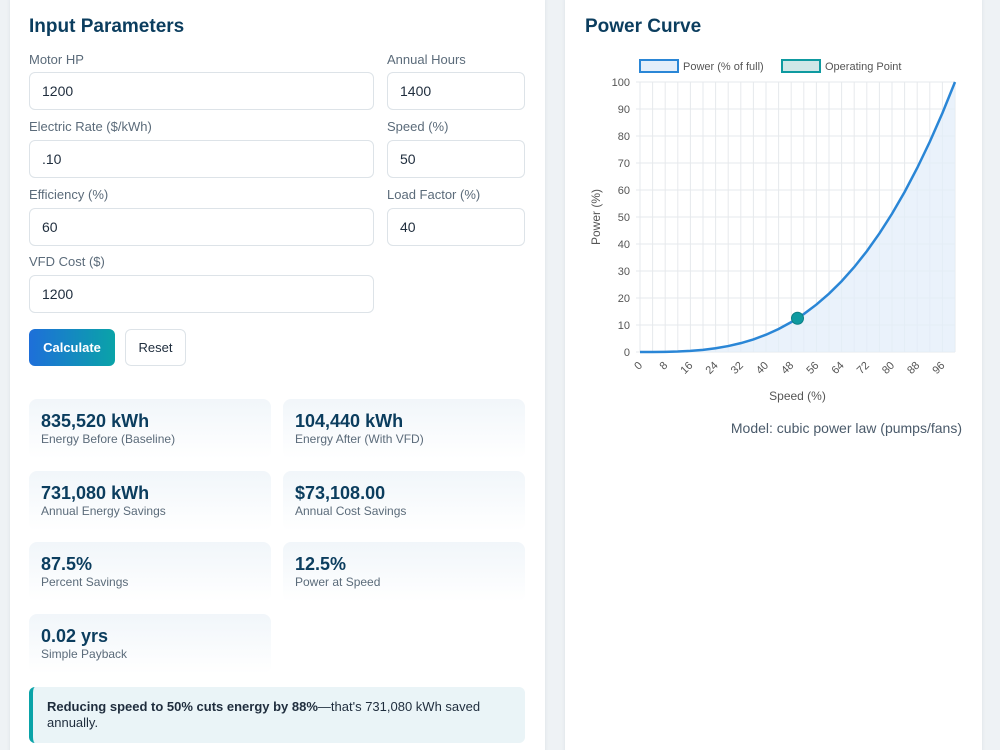 This screenshot has width=1000, height=750. I want to click on result-value: 835,520 kWh, so click(95, 421).